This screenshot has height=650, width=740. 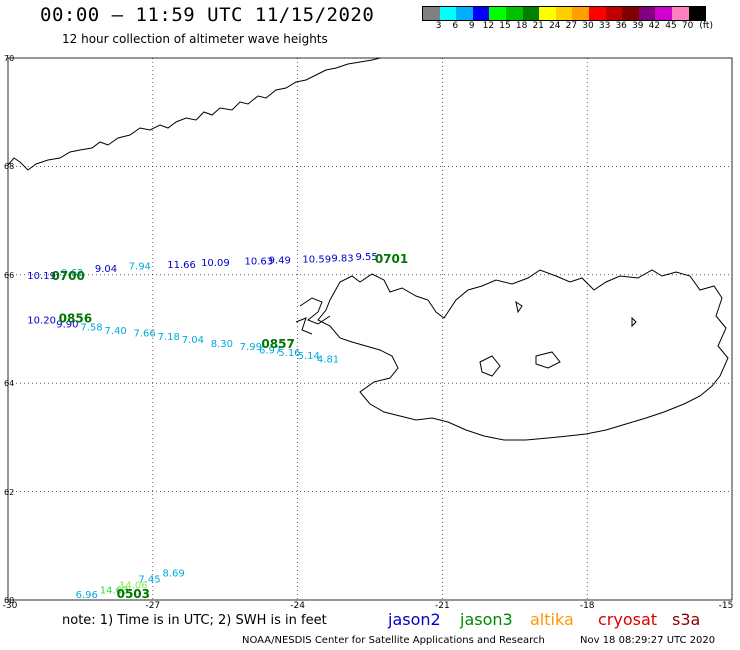 I want to click on longitude-label: -30, so click(x=10, y=606).